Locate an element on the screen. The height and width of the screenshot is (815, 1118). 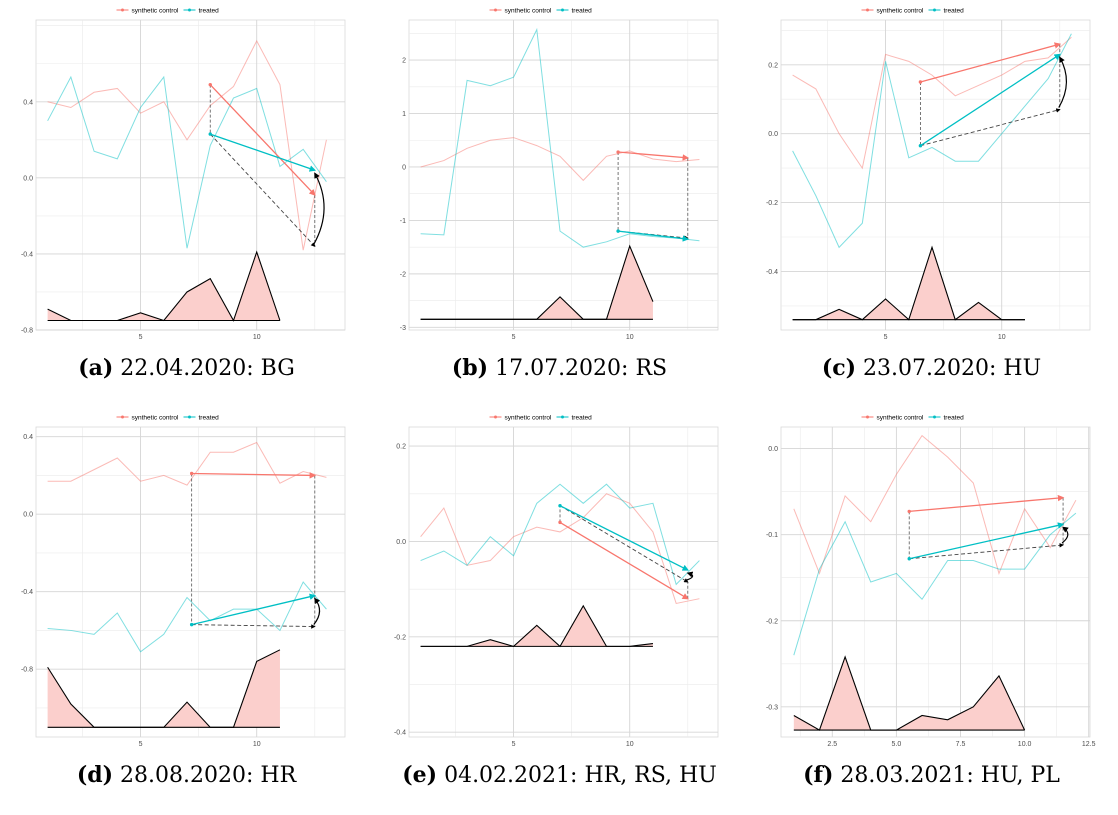
x-tick-label: 7.5 is located at coordinates (961, 744).